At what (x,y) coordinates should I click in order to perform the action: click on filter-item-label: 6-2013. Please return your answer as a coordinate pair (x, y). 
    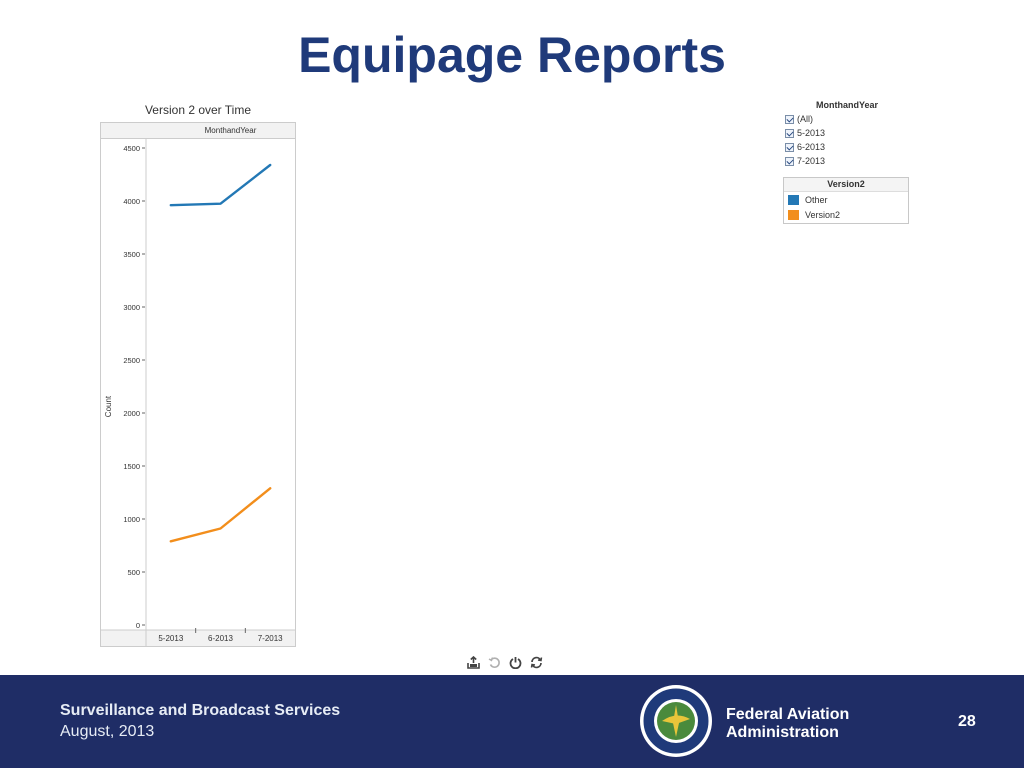
    Looking at the image, I should click on (811, 147).